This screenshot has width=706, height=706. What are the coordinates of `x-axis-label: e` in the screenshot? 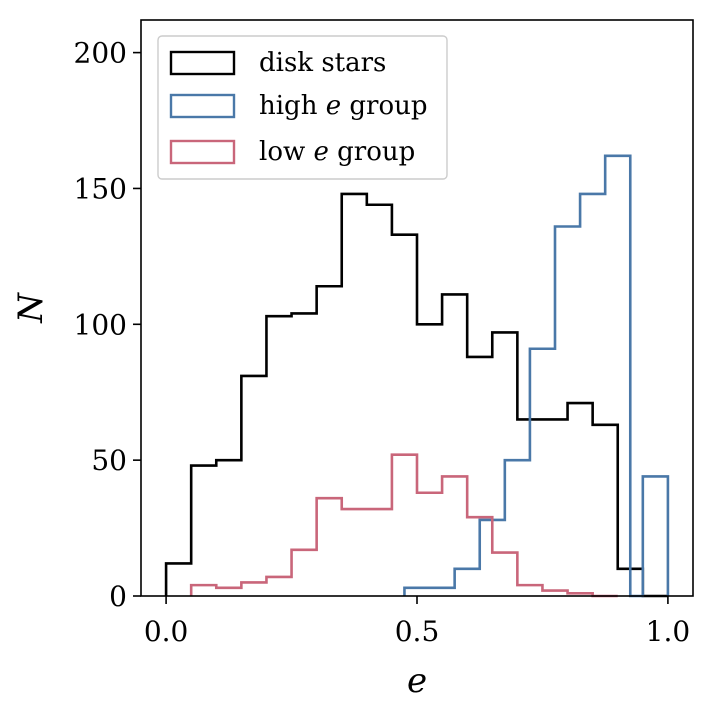 It's located at (417, 681).